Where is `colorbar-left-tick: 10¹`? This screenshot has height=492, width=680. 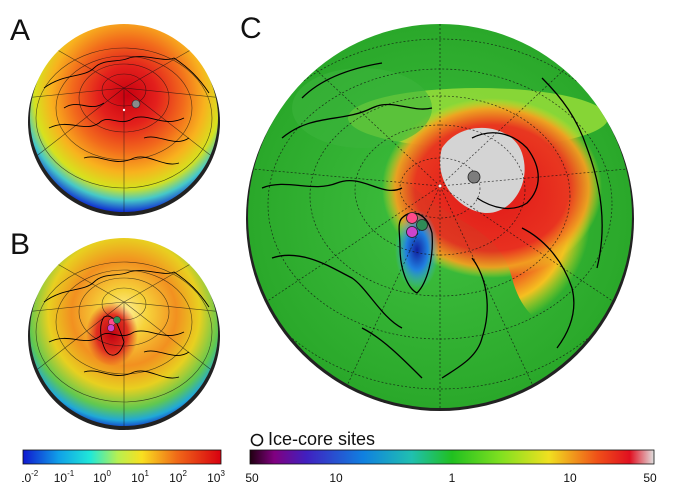
colorbar-left-tick: 10¹ is located at coordinates (140, 477).